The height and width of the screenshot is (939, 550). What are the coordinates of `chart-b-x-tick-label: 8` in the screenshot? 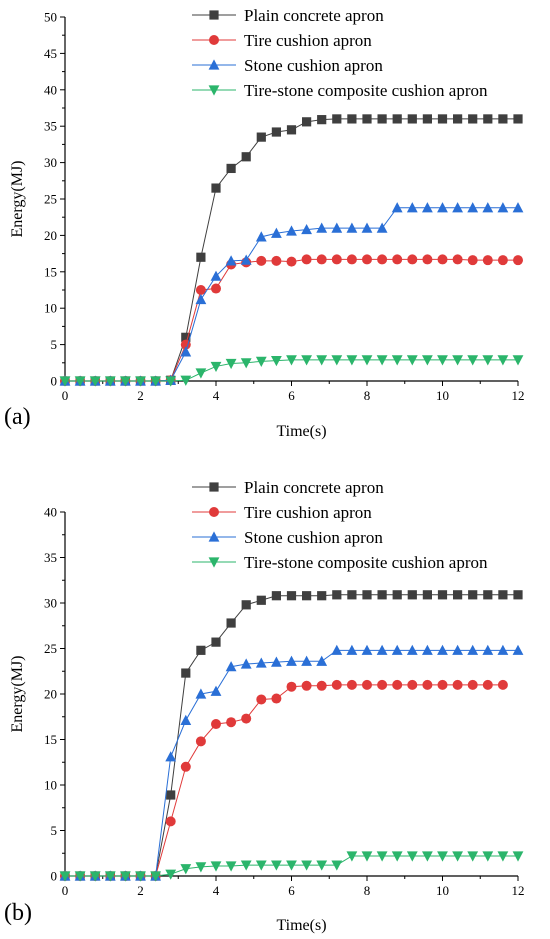 It's located at (367, 890).